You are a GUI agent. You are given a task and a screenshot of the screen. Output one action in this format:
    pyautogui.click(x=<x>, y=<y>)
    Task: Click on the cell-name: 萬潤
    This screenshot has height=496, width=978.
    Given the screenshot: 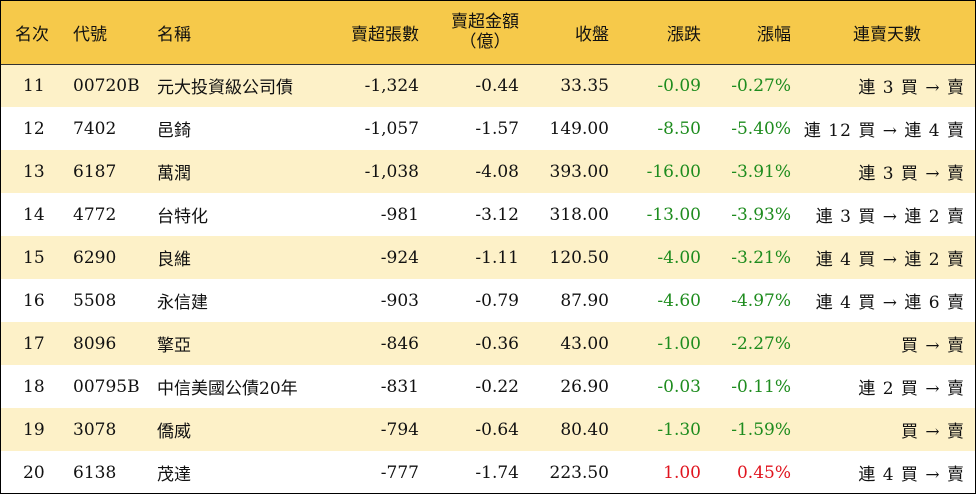 What is the action you would take?
    pyautogui.click(x=174, y=174)
    